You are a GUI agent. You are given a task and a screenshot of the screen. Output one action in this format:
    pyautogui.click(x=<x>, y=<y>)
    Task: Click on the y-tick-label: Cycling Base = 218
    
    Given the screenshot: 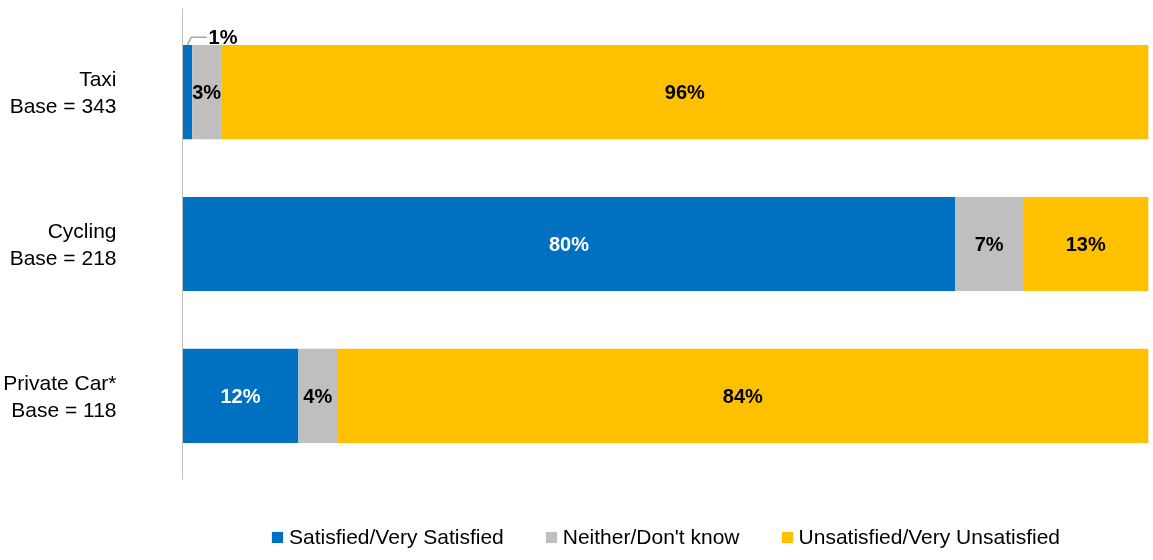 What is the action you would take?
    pyautogui.click(x=63, y=244)
    